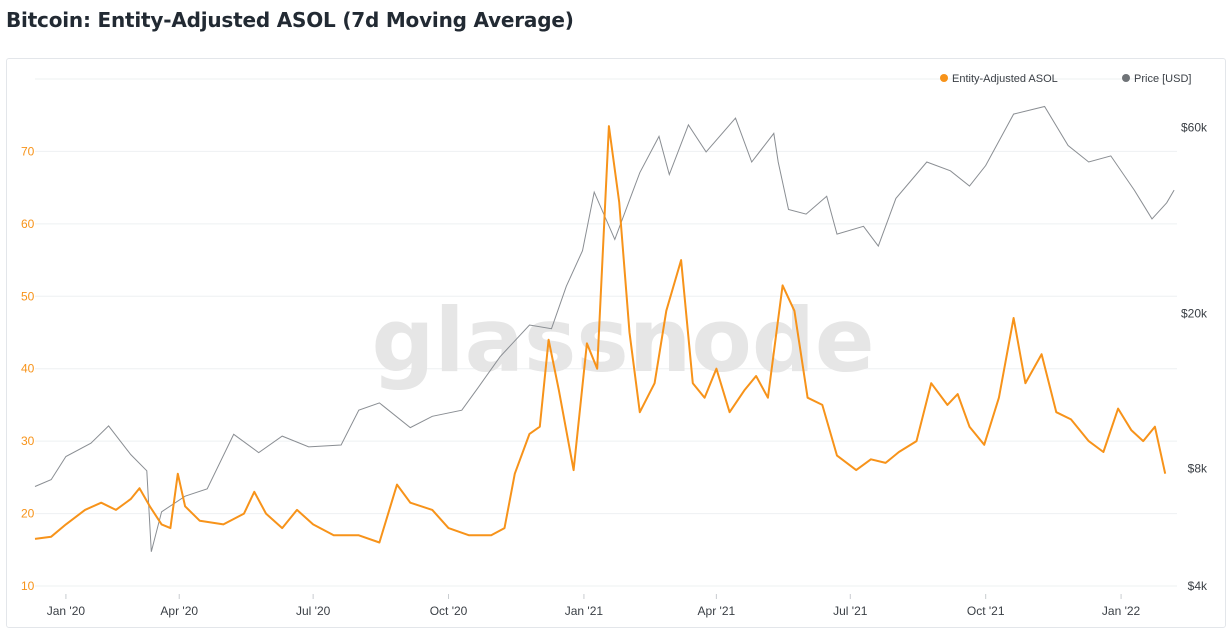  What do you see at coordinates (622, 340) in the screenshot?
I see `watermark: glassnode` at bounding box center [622, 340].